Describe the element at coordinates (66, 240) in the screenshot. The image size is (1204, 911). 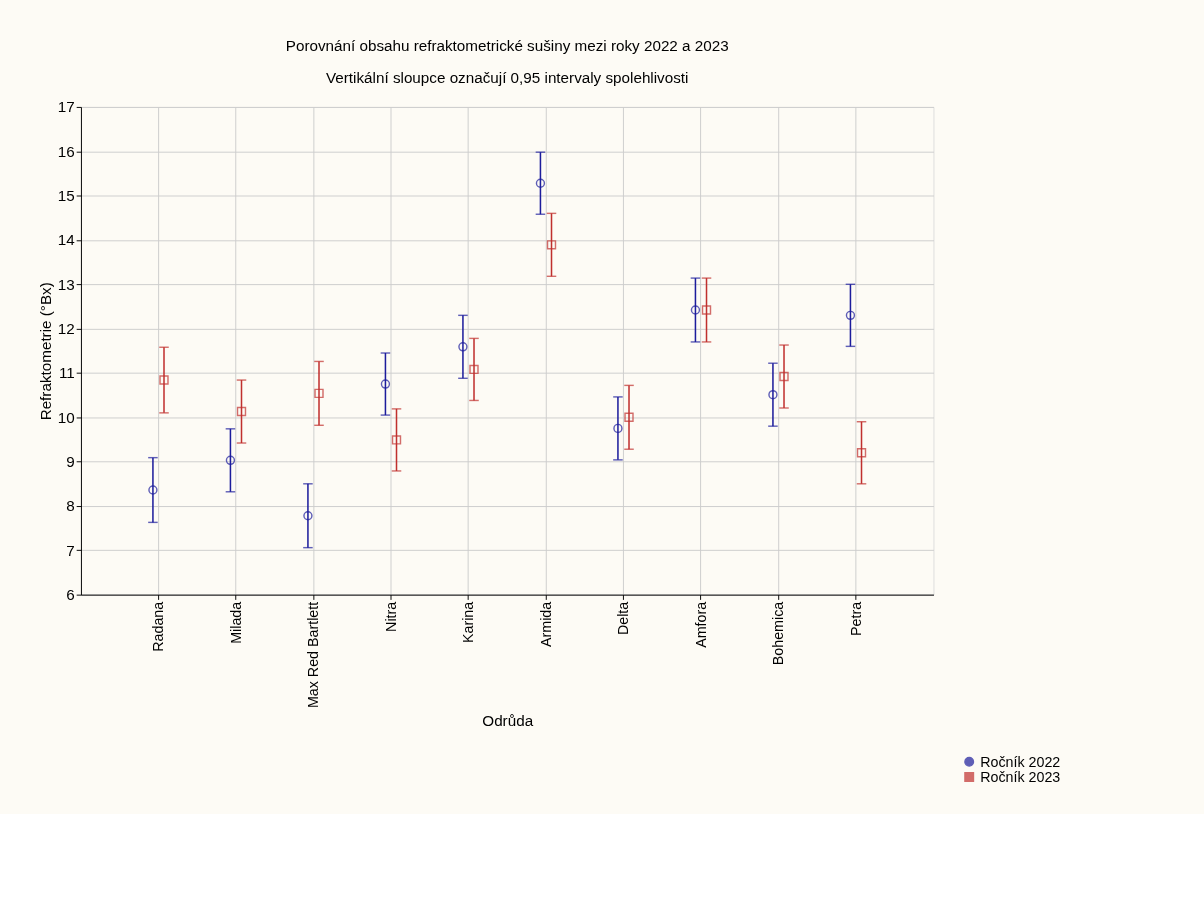
I see `y-tick-label: 14` at that location.